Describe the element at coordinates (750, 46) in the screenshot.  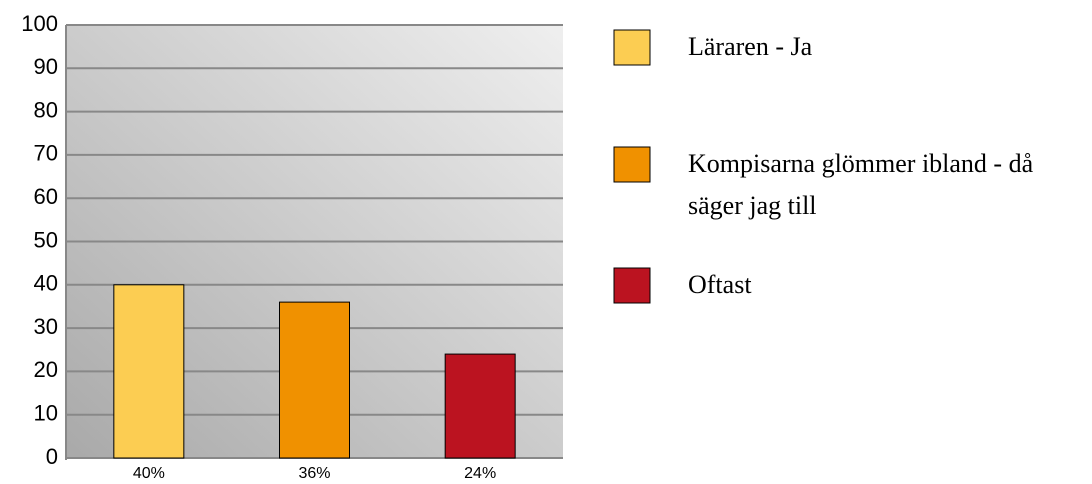
I see `legend-label: Läraren - Ja` at that location.